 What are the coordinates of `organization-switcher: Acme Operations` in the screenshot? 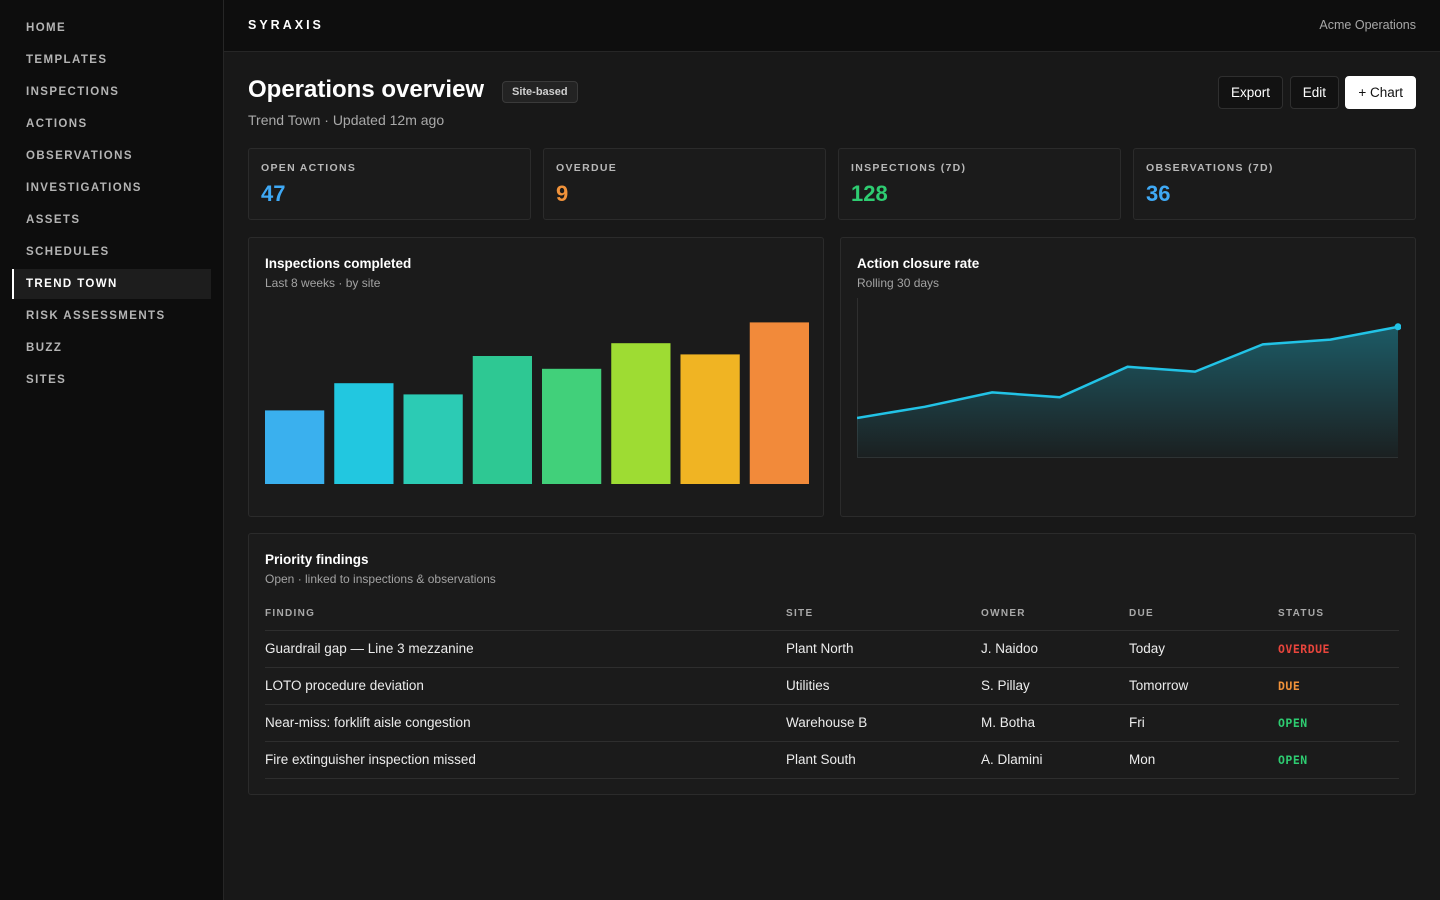 It's located at (1367, 25).